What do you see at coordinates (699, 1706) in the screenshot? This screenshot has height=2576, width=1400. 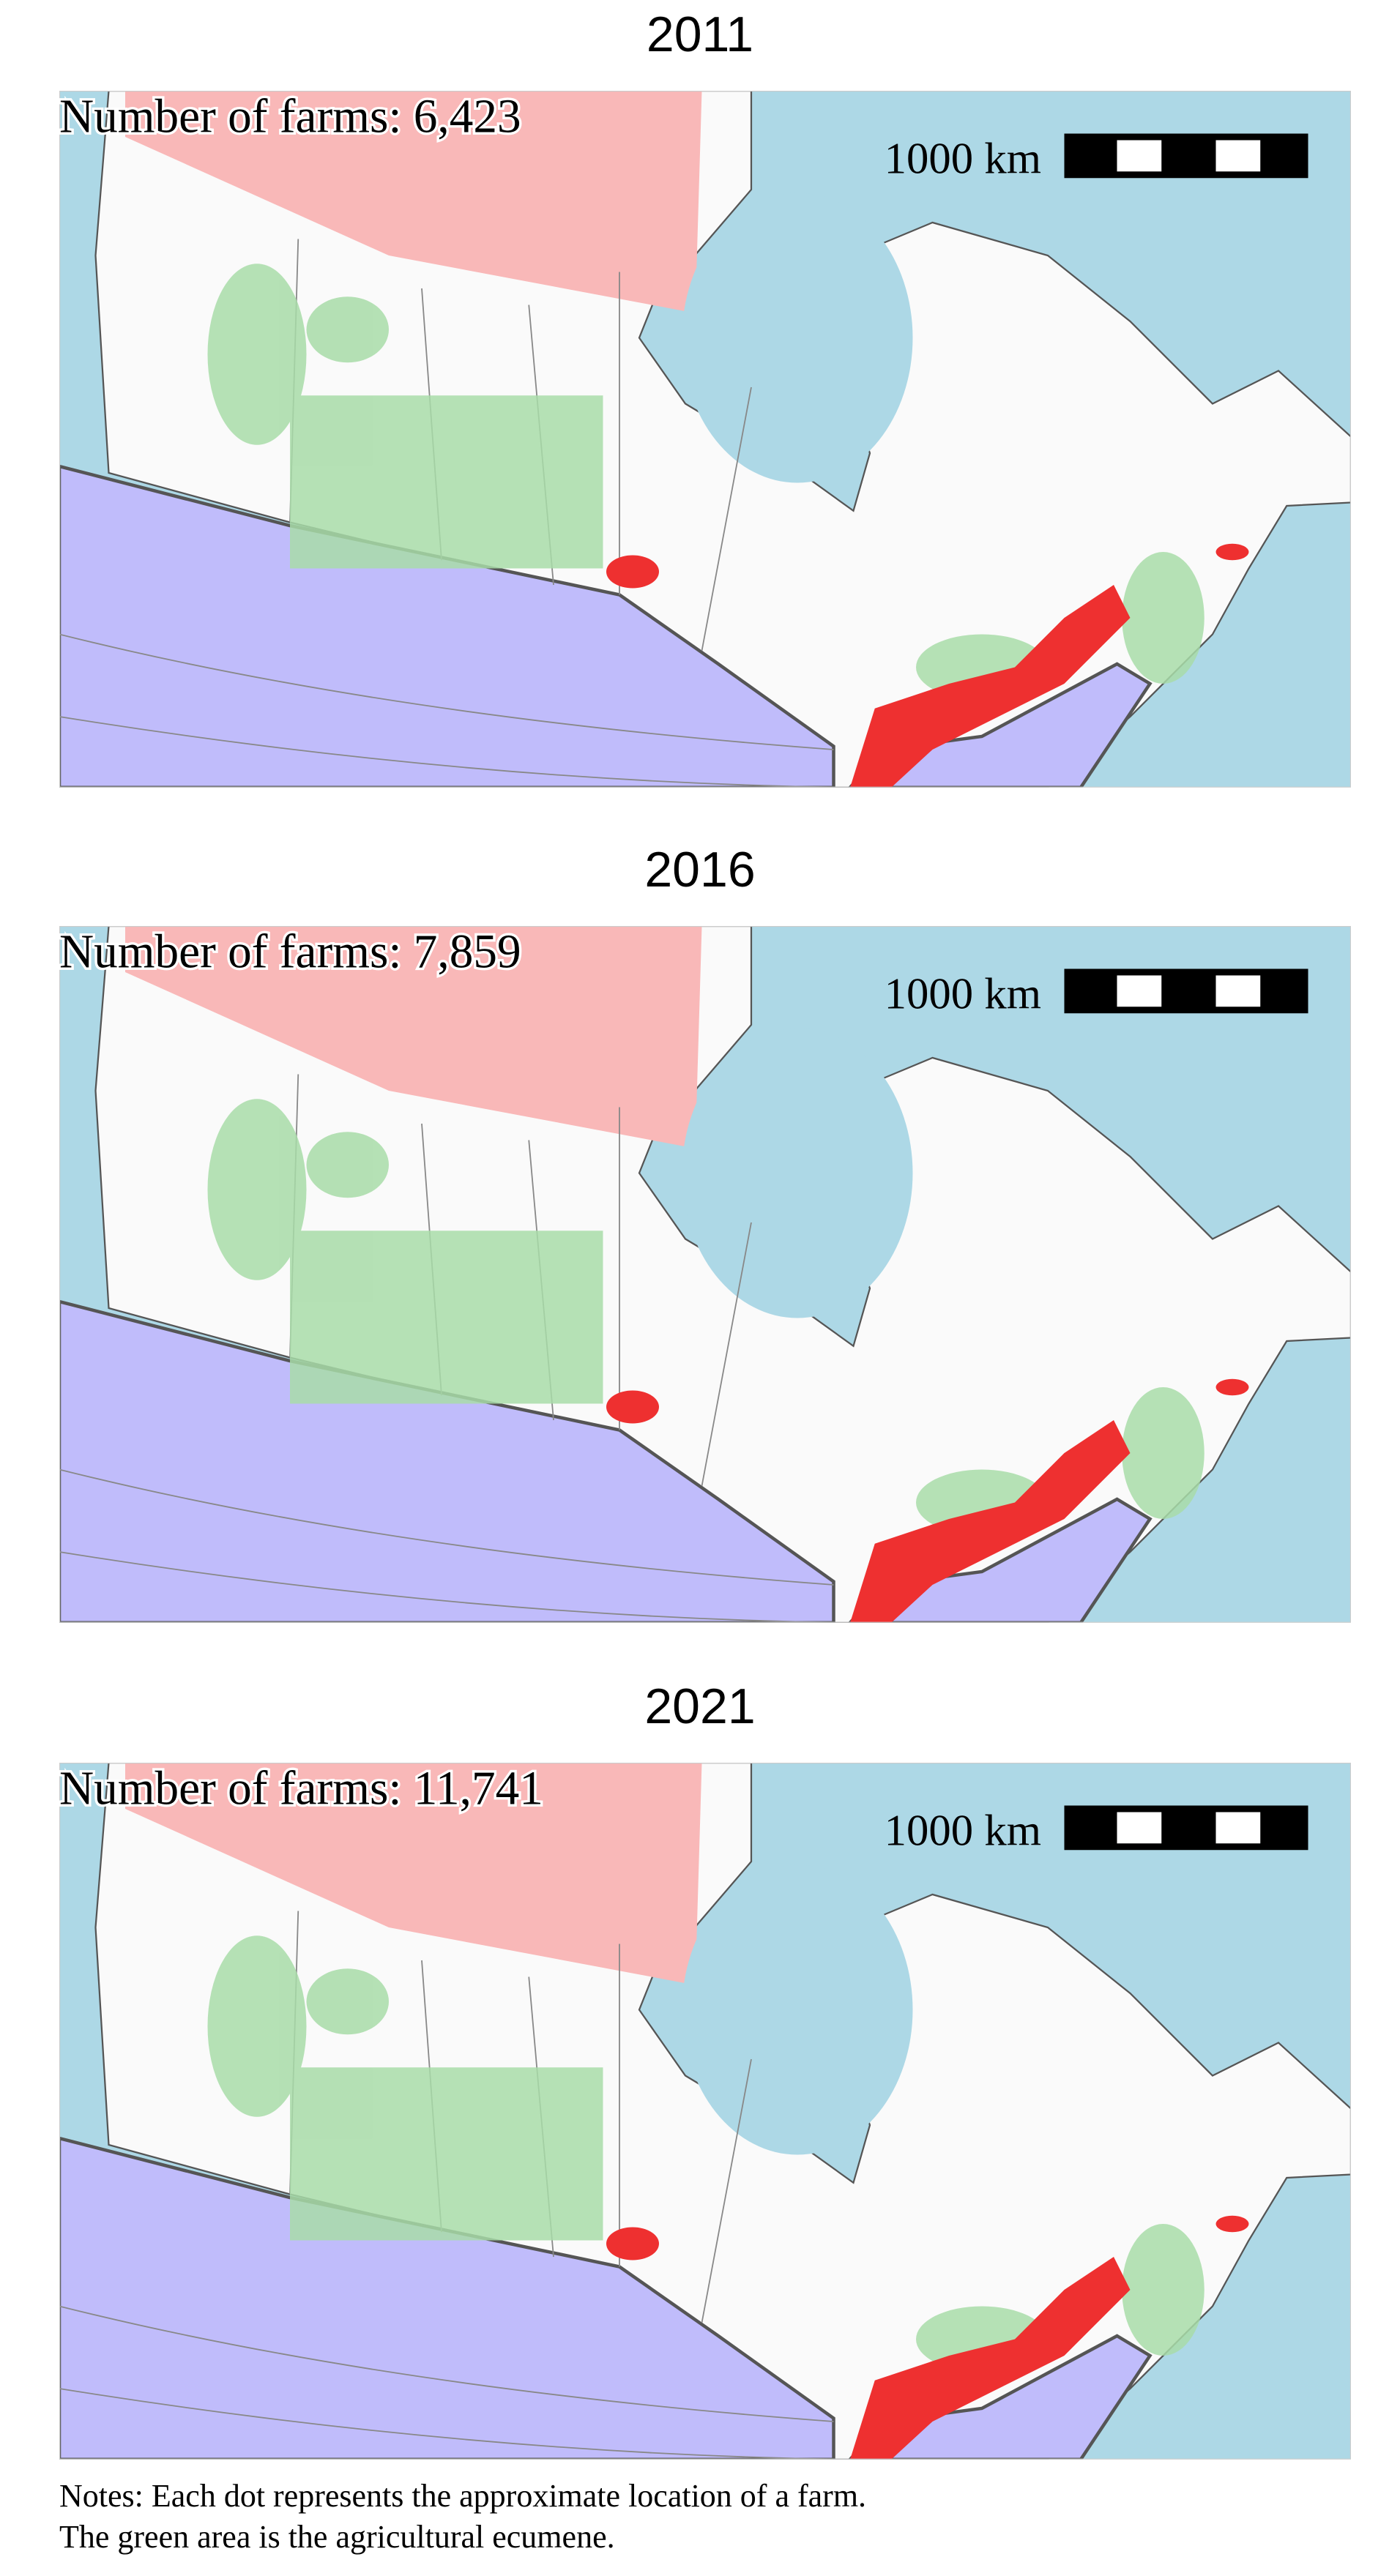 I see `panel-title: 2021` at bounding box center [699, 1706].